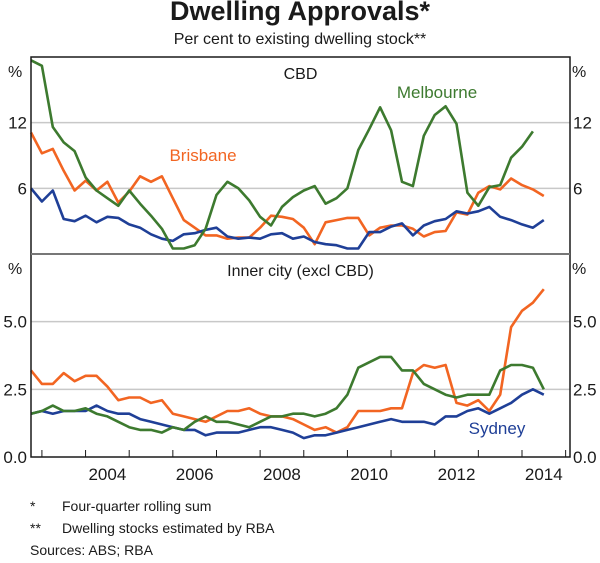 The height and width of the screenshot is (563, 600). Describe the element at coordinates (437, 92) in the screenshot. I see `series-label-melbourne: Melbourne` at that location.